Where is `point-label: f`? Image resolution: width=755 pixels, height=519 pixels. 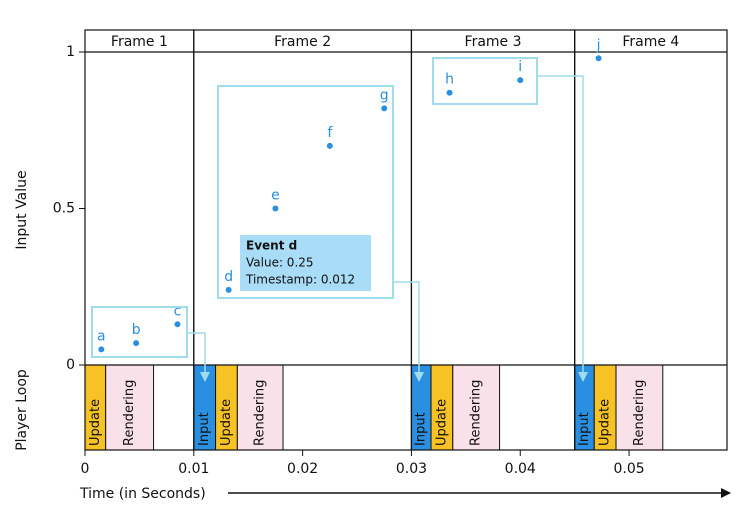 point-label: f is located at coordinates (330, 133).